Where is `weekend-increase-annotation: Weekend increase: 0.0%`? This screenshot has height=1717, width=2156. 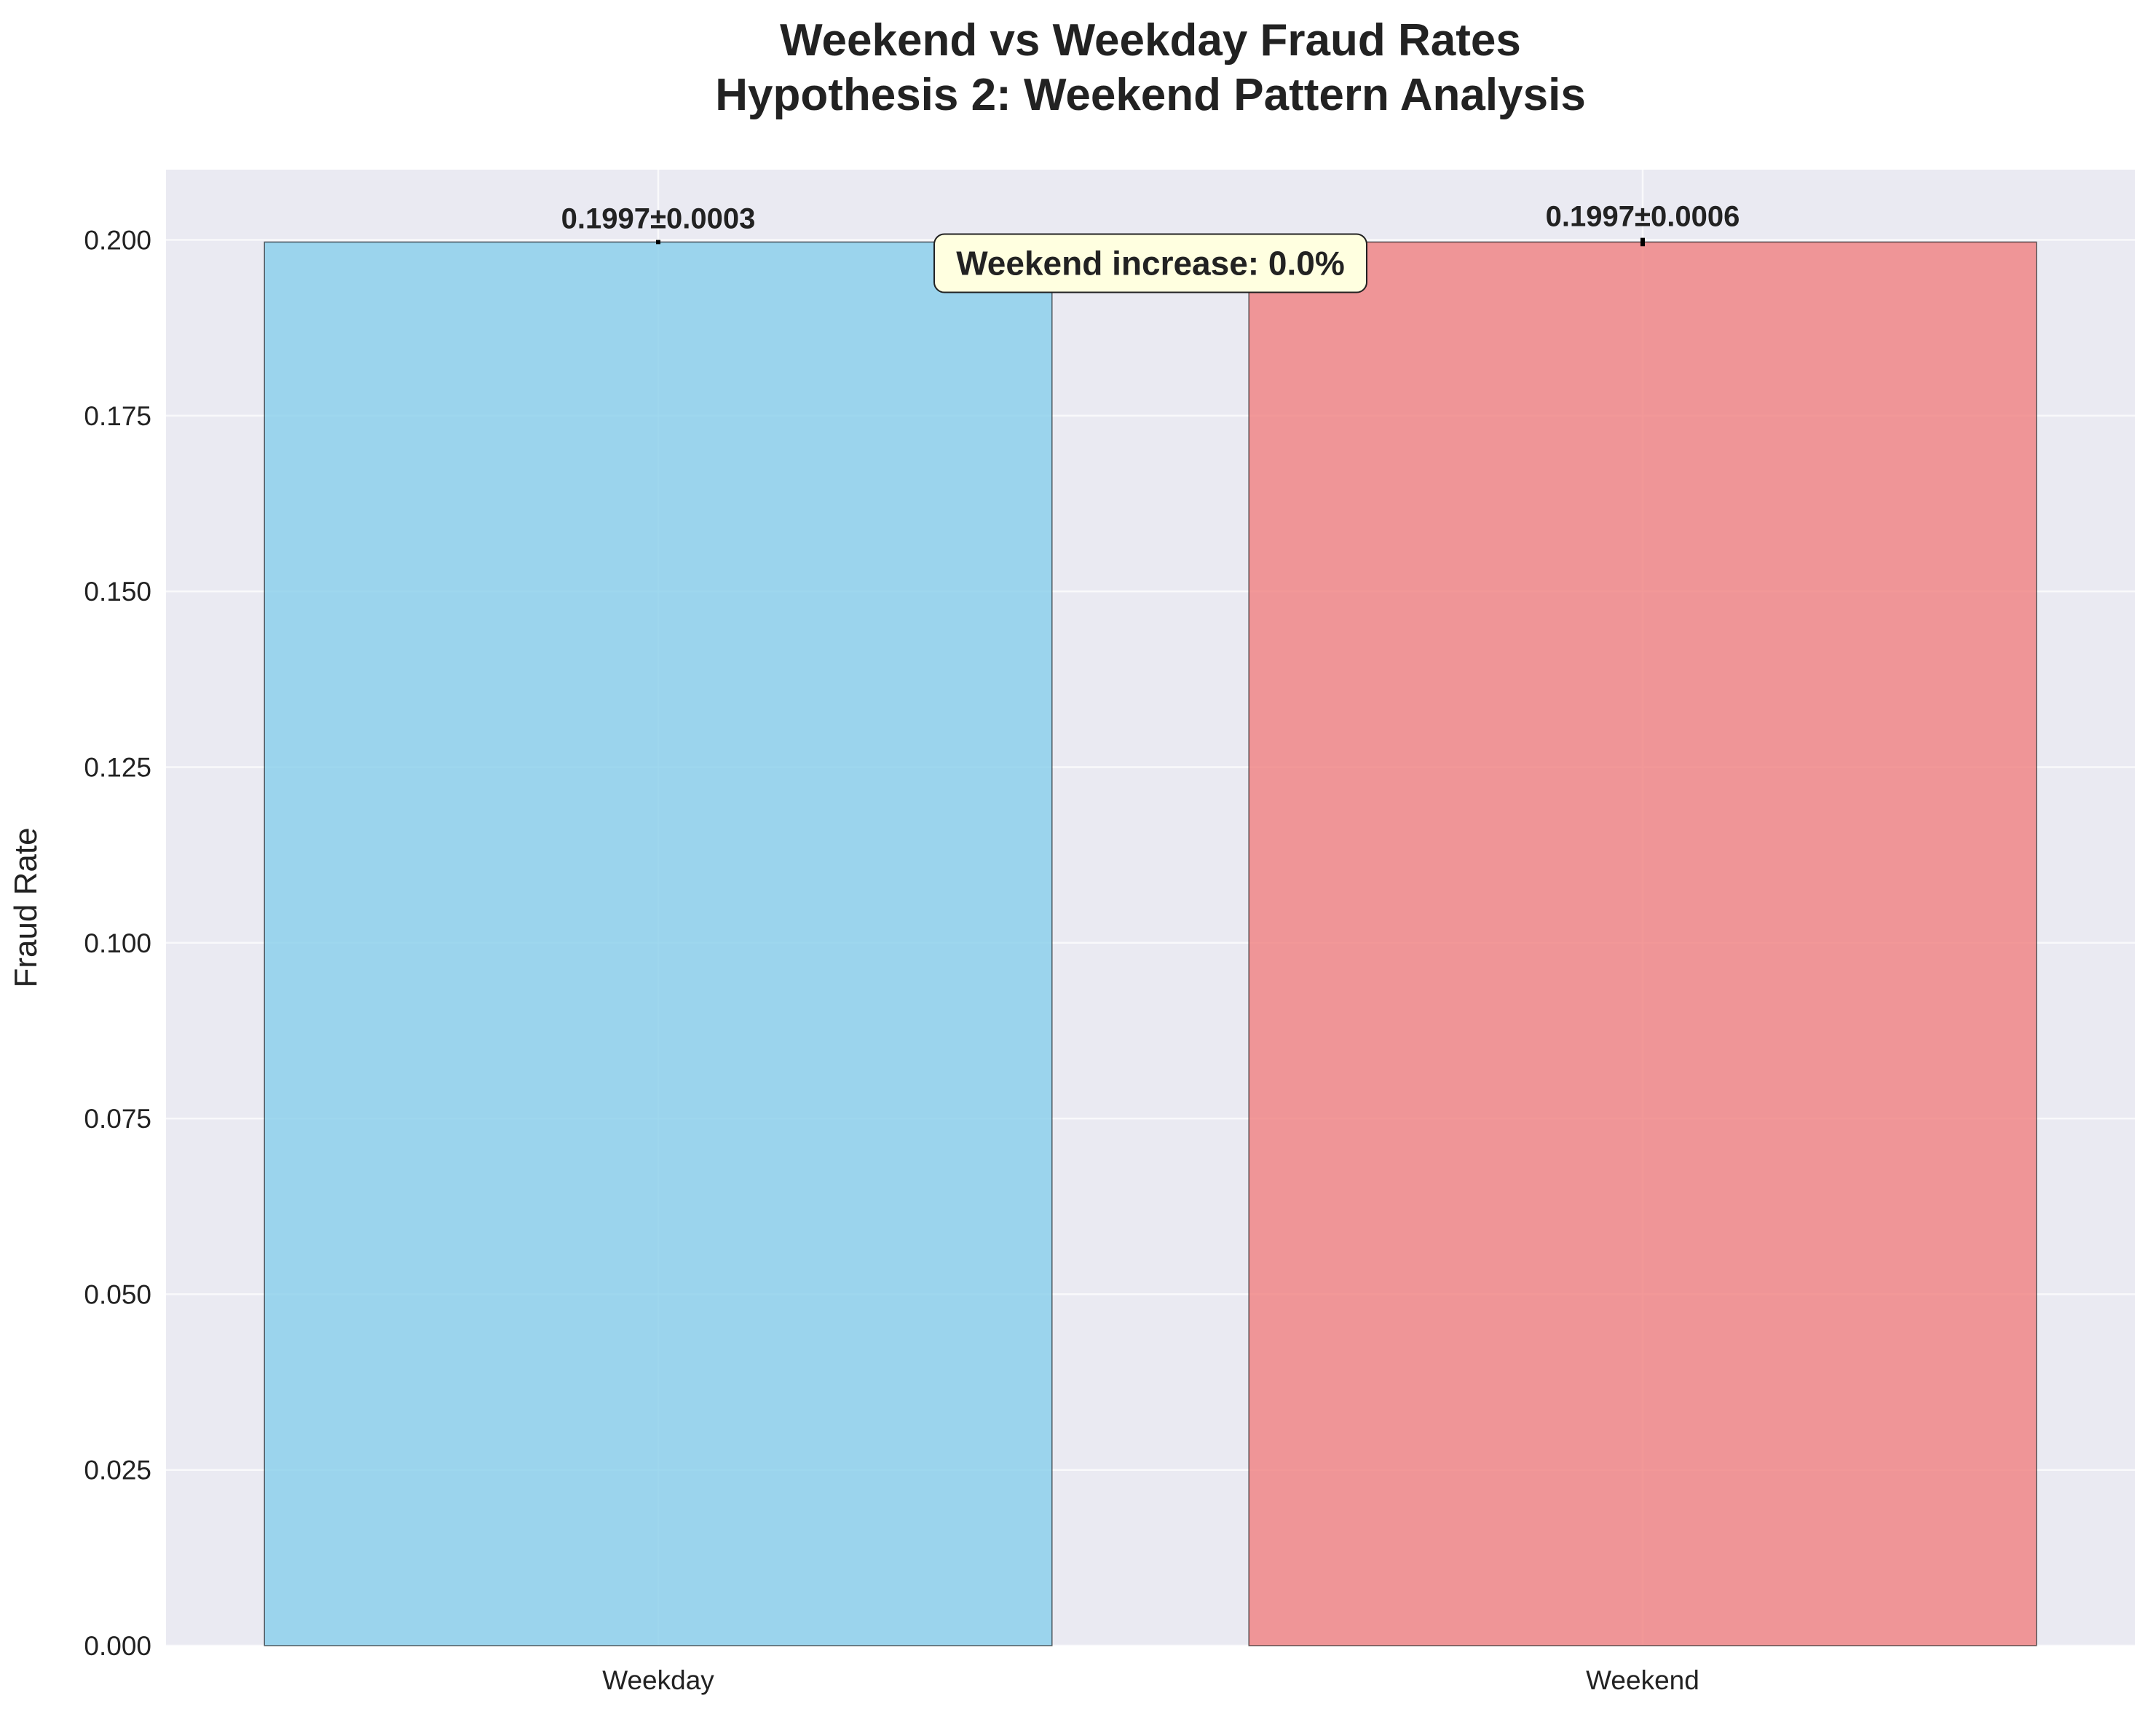 weekend-increase-annotation: Weekend increase: 0.0% is located at coordinates (1150, 263).